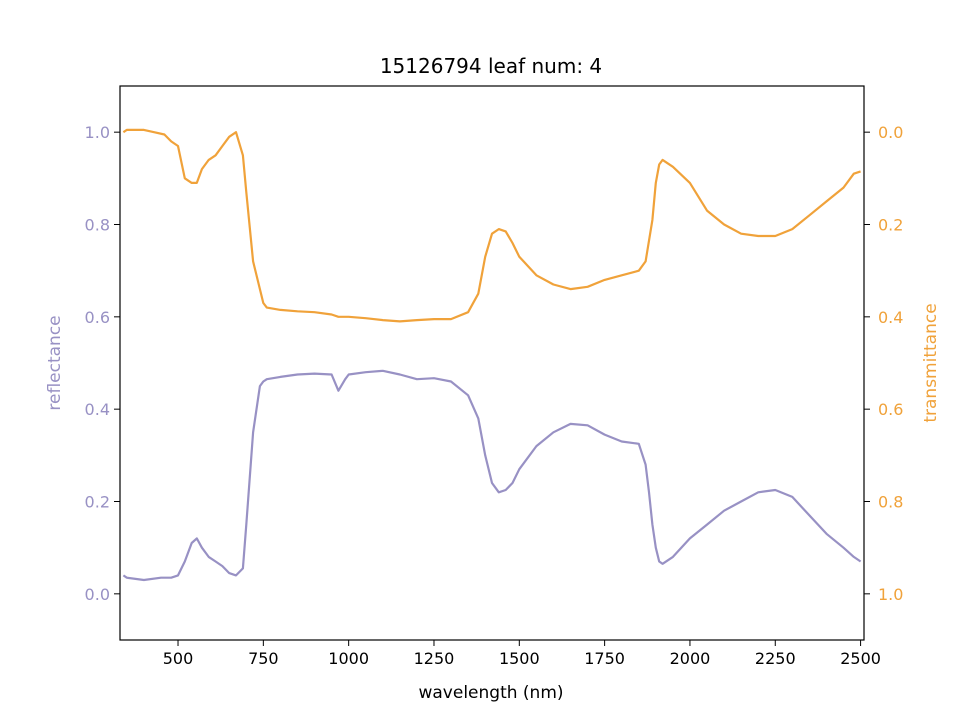 This screenshot has width=960, height=720. What do you see at coordinates (97, 409) in the screenshot?
I see `left-y-tick-label: 0.4` at bounding box center [97, 409].